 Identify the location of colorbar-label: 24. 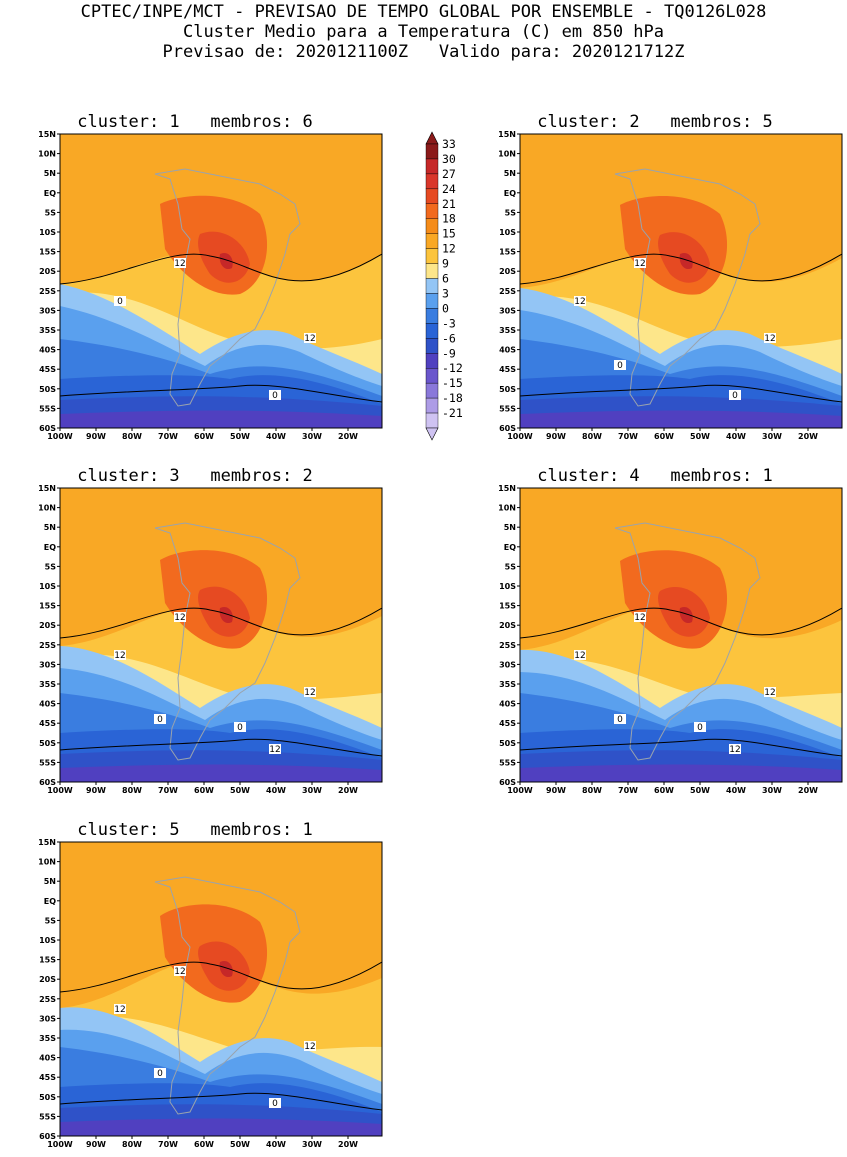
(449, 189).